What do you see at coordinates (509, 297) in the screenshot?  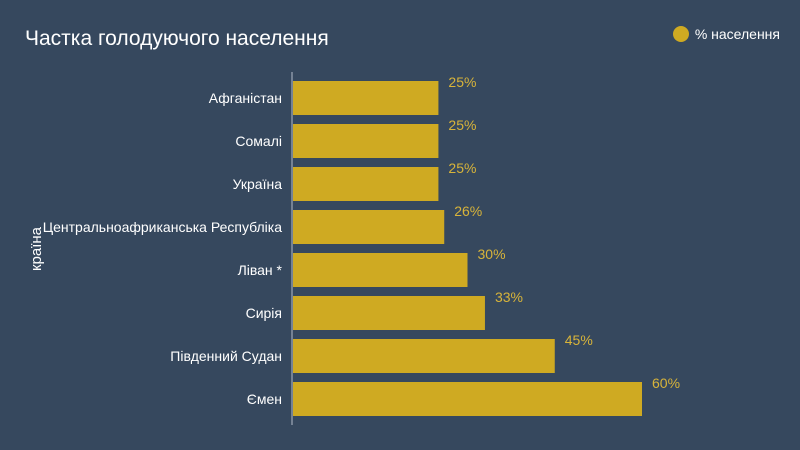 I see `data-label: 33%` at bounding box center [509, 297].